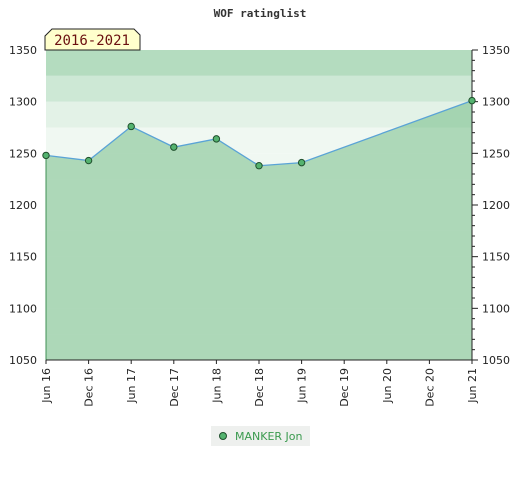 The height and width of the screenshot is (480, 520). I want to click on legend: MANKER Jon, so click(260, 436).